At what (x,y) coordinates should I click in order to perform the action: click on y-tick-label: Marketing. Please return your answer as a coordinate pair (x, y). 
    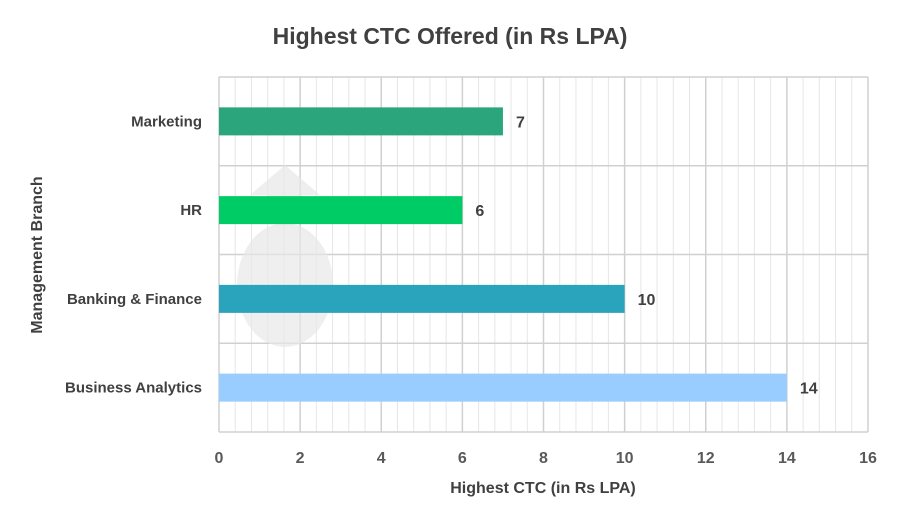
    Looking at the image, I should click on (166, 121).